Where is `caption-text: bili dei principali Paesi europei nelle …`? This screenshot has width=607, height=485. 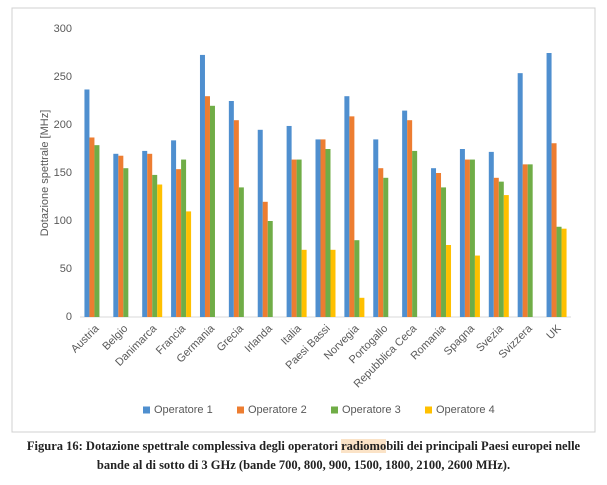 caption-text: bili dei principali Paesi europei nelle … is located at coordinates (338, 455).